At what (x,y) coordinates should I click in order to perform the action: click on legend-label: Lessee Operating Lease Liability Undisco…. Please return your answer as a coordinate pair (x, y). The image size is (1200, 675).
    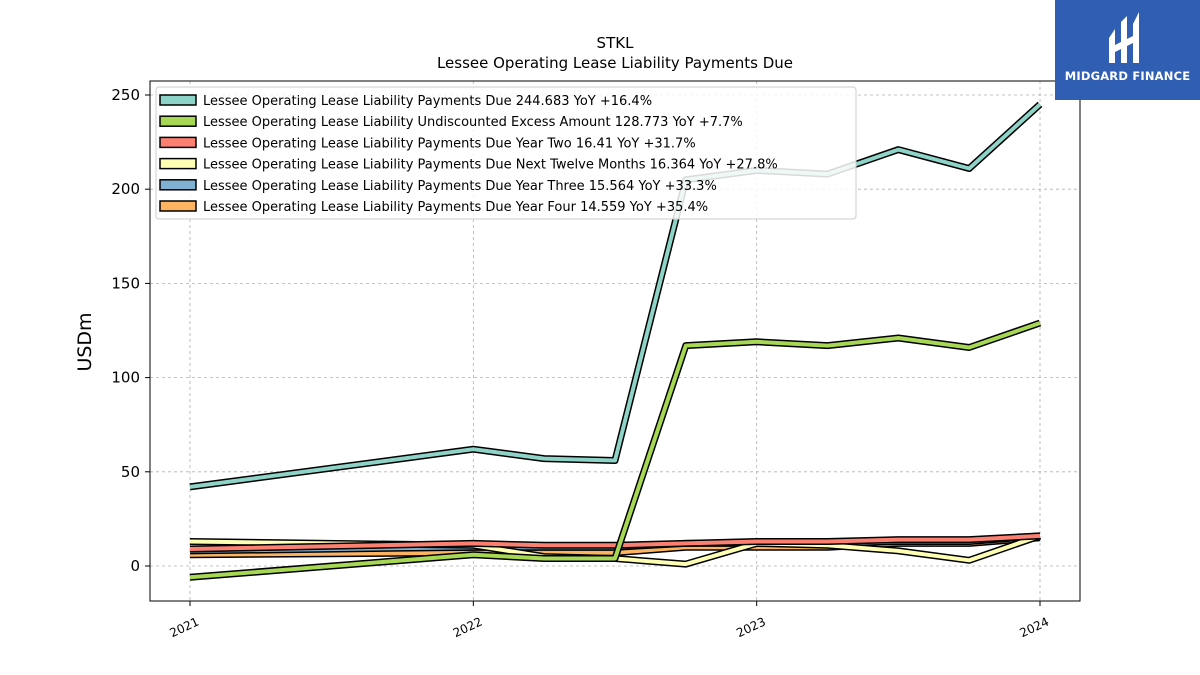
    Looking at the image, I should click on (473, 122).